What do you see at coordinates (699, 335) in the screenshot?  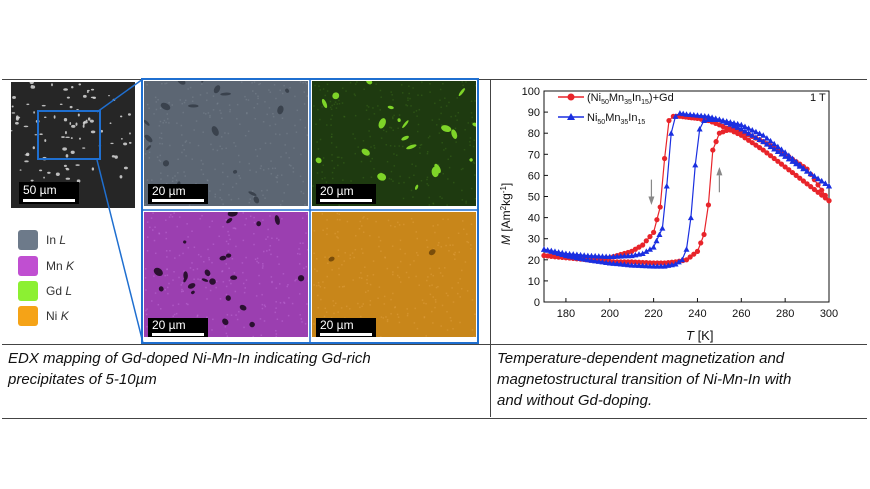 I see `x-axis-title: T [K]` at bounding box center [699, 335].